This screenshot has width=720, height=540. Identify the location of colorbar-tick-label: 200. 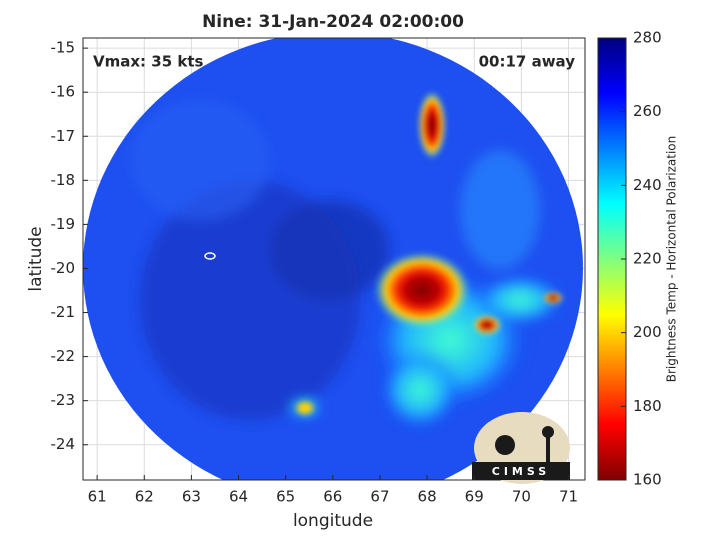
(647, 332).